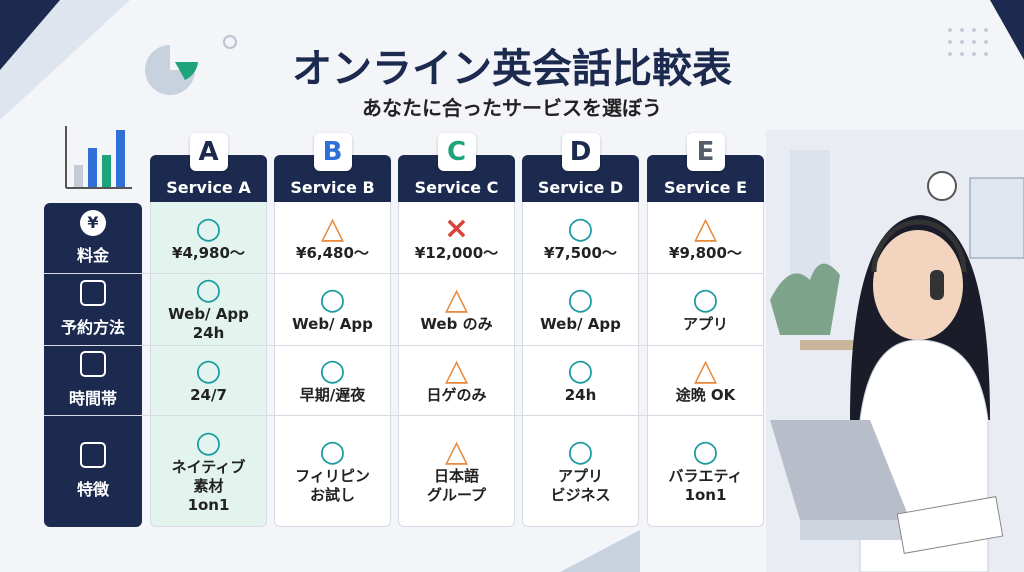 The height and width of the screenshot is (572, 1024). What do you see at coordinates (208, 152) in the screenshot?
I see `service-badge: A` at bounding box center [208, 152].